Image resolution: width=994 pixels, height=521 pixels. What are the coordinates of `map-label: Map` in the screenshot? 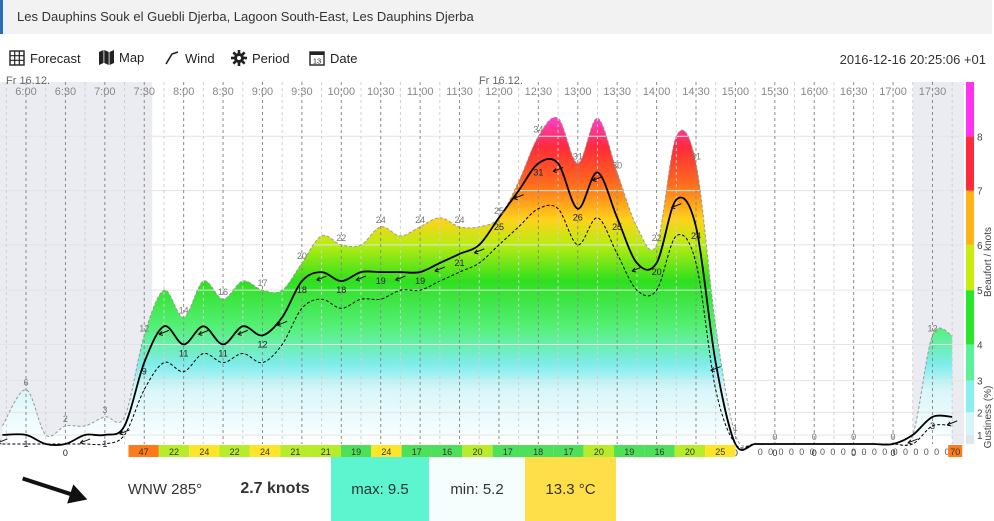 It's located at (132, 57).